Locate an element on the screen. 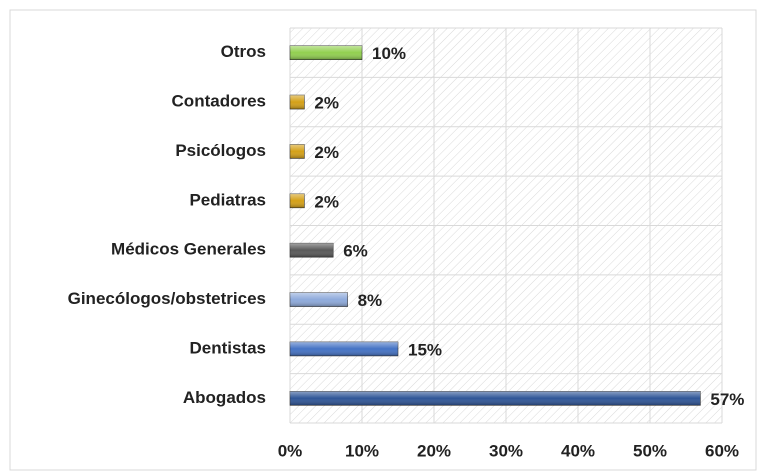  y-tick-label: Abogados is located at coordinates (224, 397).